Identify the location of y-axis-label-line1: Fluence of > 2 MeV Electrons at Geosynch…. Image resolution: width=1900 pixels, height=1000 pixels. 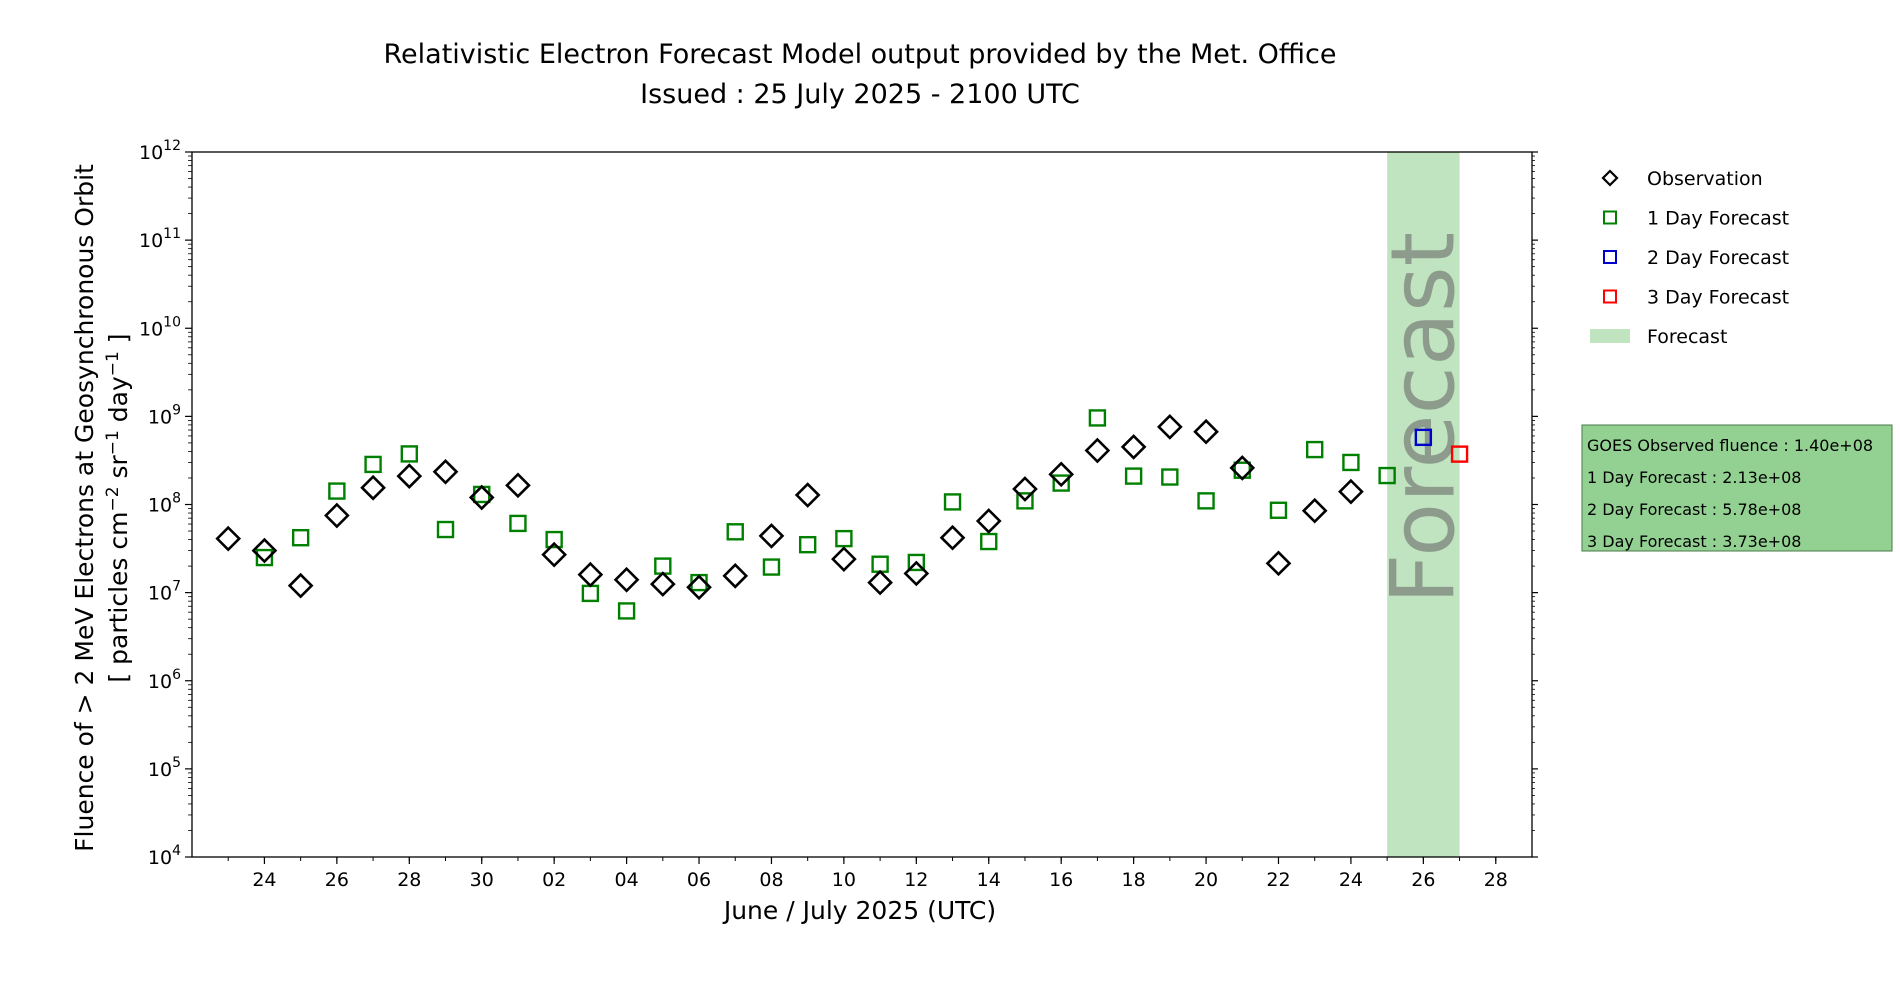
(84, 508).